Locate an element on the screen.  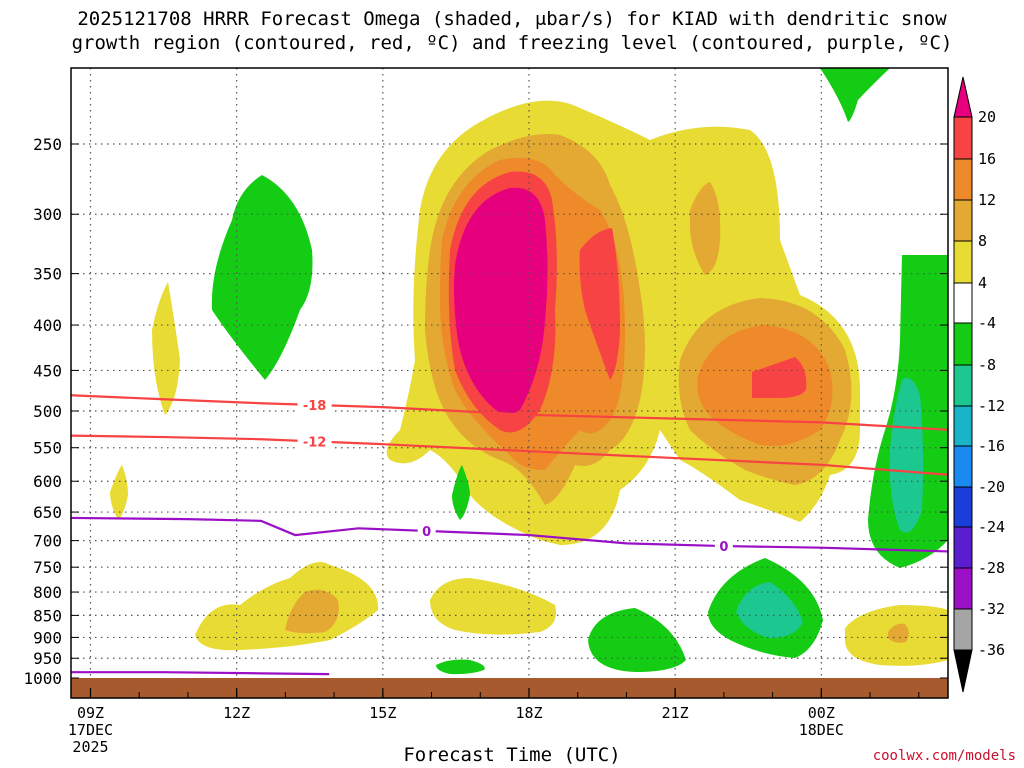
omega-region-neg12-right is located at coordinates (906, 455).